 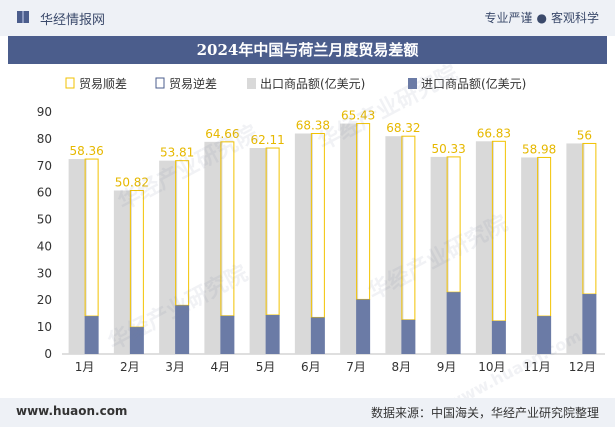 What do you see at coordinates (44, 300) in the screenshot?
I see `y-tick-label: 20` at bounding box center [44, 300].